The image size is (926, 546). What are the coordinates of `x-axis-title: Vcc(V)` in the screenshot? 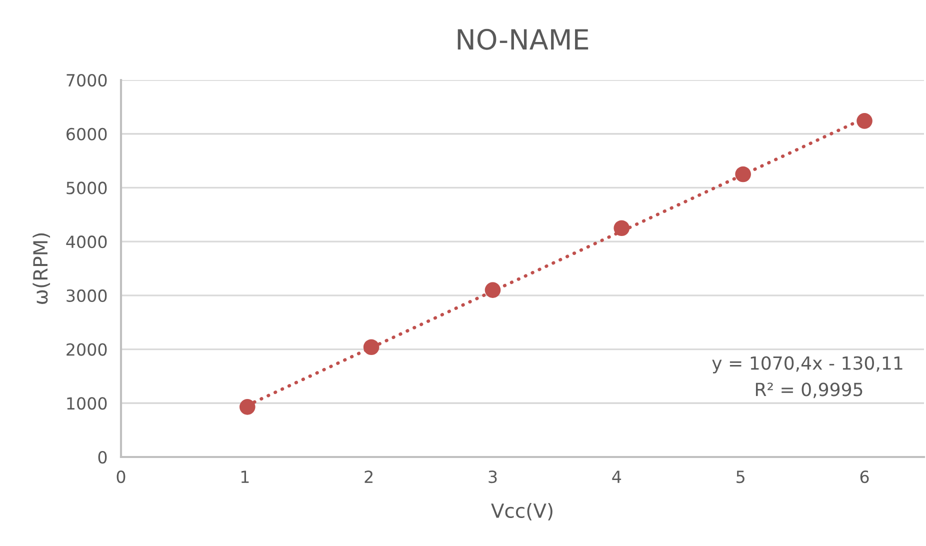 It's located at (521, 511).